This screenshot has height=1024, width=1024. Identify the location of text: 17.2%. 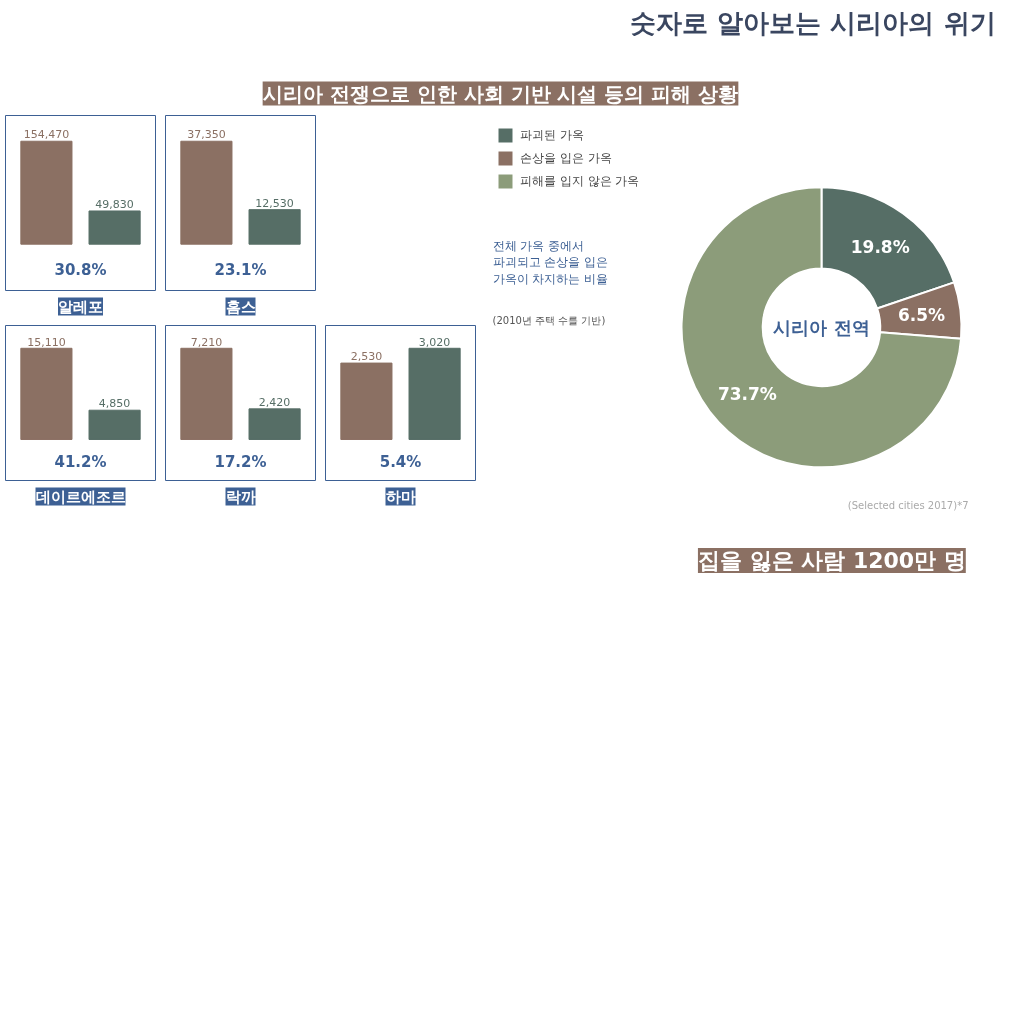
(240, 462).